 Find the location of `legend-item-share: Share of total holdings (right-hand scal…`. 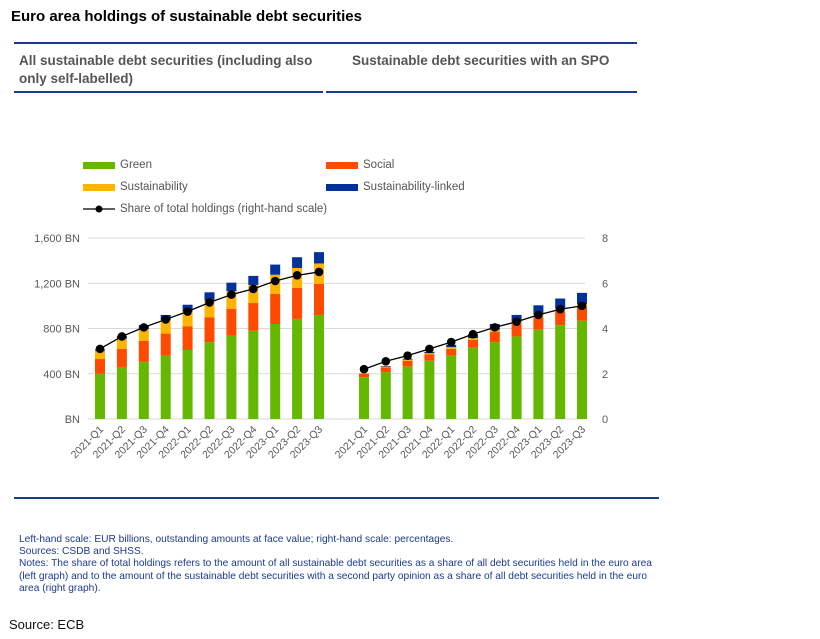

legend-item-share: Share of total holdings (right-hand scal… is located at coordinates (205, 209).